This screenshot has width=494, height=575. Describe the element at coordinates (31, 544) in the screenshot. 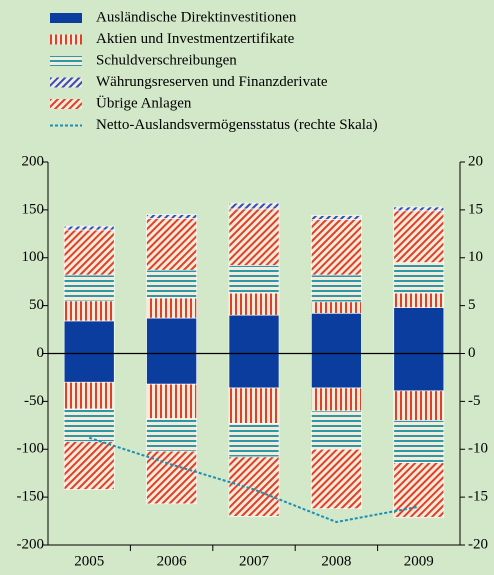

I see `y-tick-label: -200` at that location.